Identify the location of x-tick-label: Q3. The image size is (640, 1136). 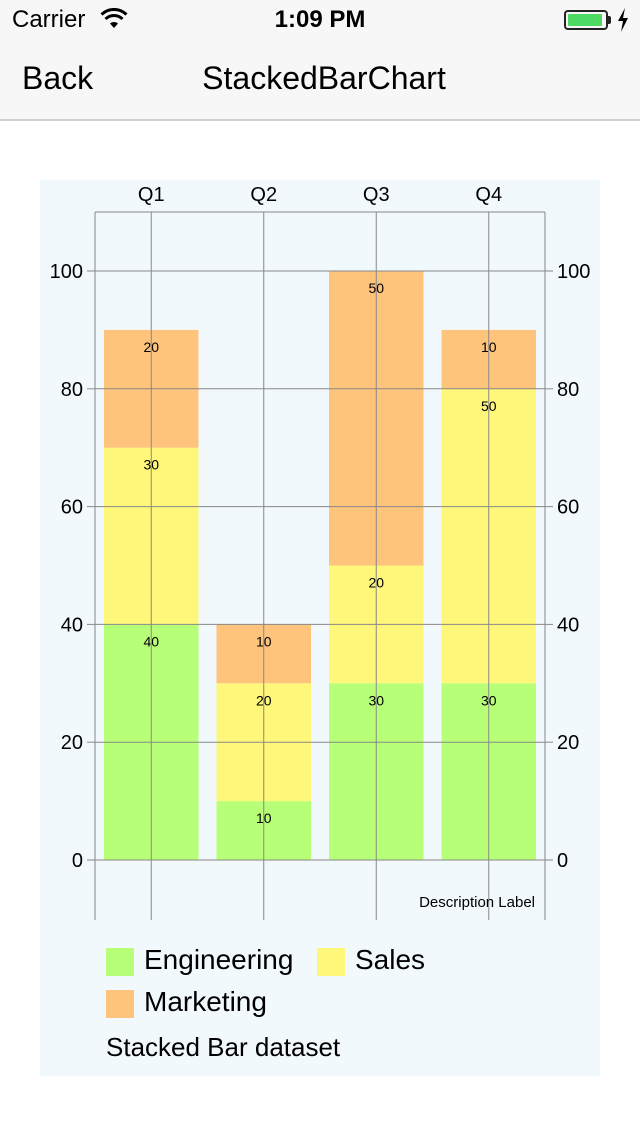
(376, 195).